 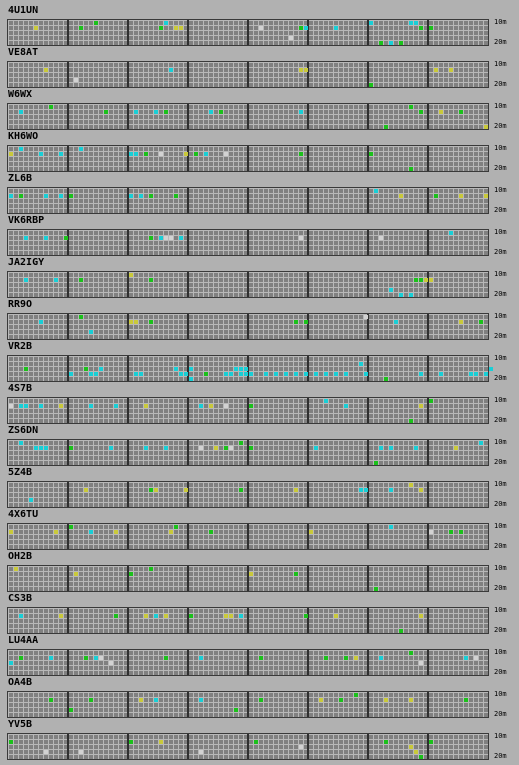 I want to click on beacon-row: LU4AA 10m 20m, so click(x=259, y=656).